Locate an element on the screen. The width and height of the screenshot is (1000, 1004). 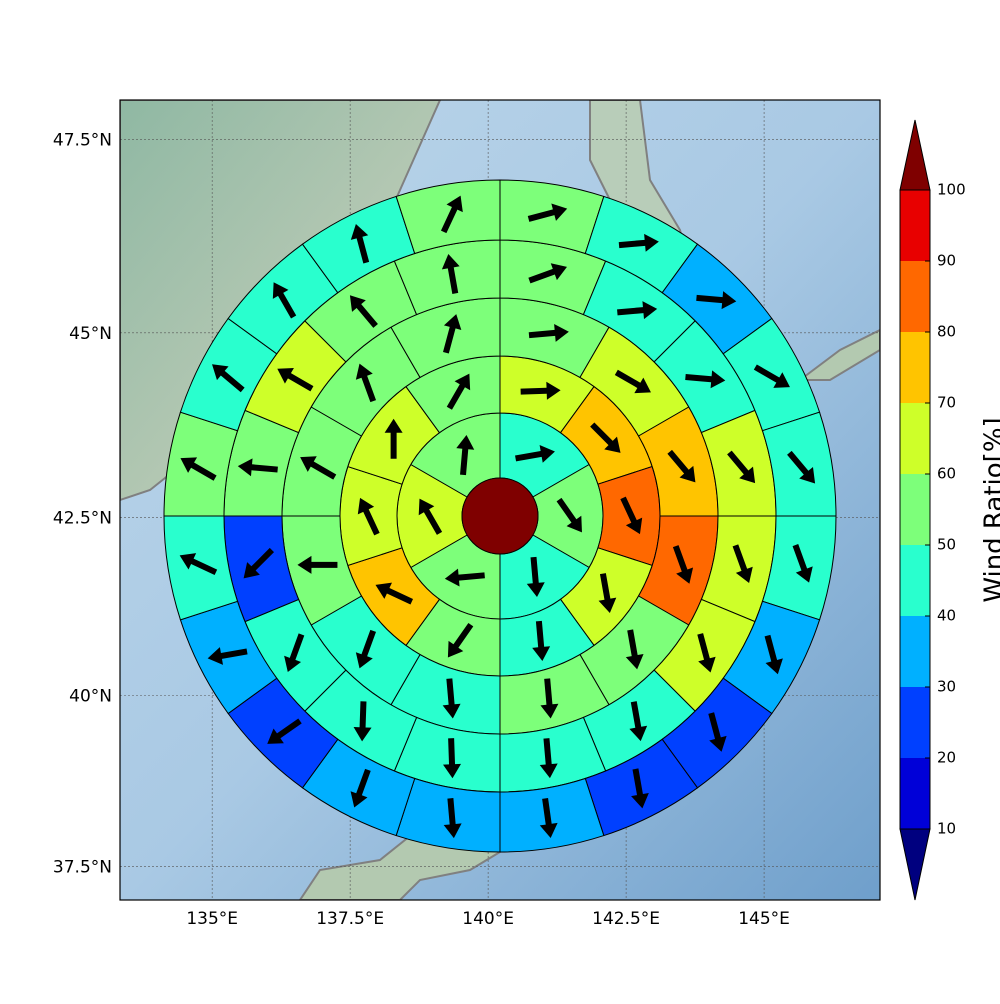
colorbar-under is located at coordinates (915, 864).